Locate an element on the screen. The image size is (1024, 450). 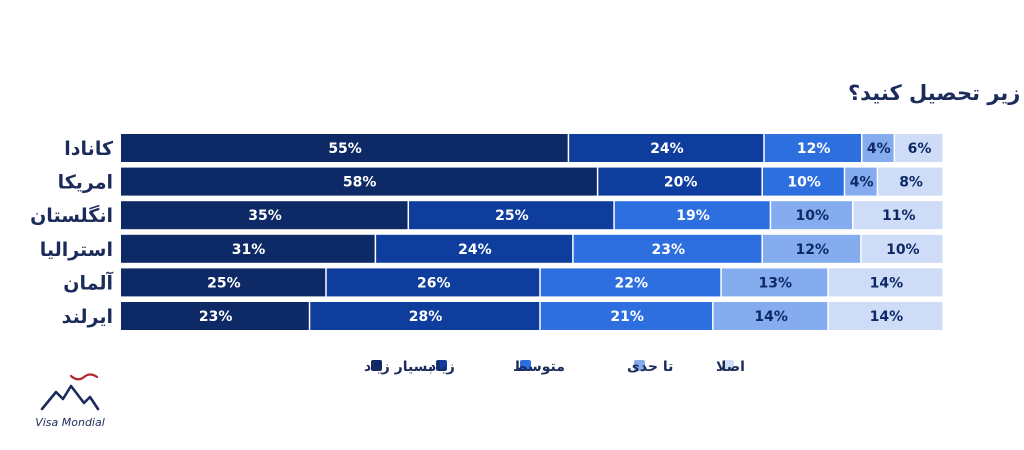
category-label: کانادا is located at coordinates (89, 149).